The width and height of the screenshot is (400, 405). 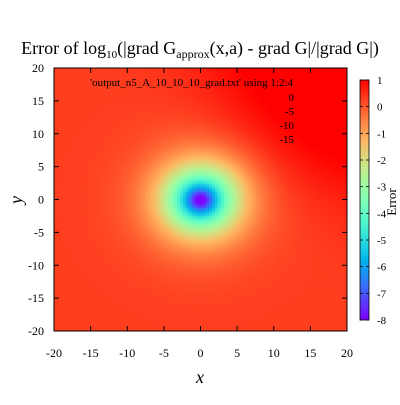 I want to click on title-sub: 10, so click(x=112, y=55).